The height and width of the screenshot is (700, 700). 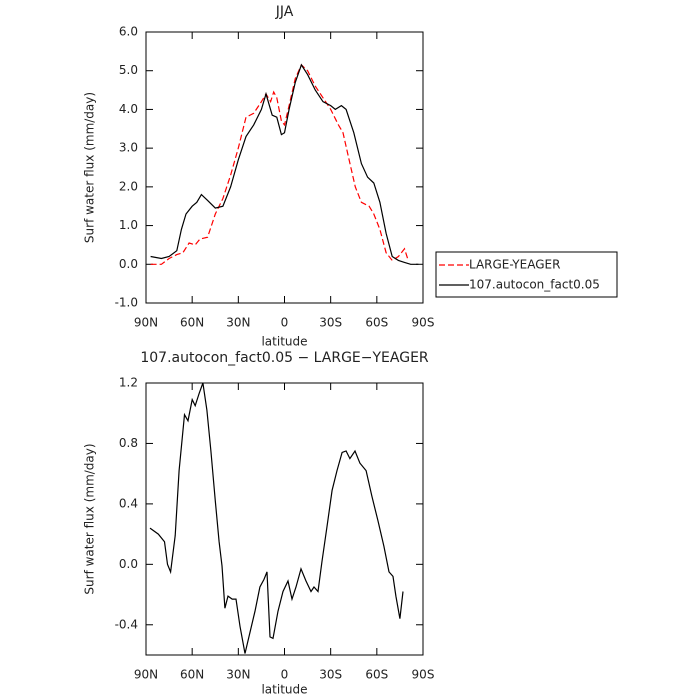 What do you see at coordinates (514, 265) in the screenshot?
I see `legend-label: LARGE-YEAGER` at bounding box center [514, 265].